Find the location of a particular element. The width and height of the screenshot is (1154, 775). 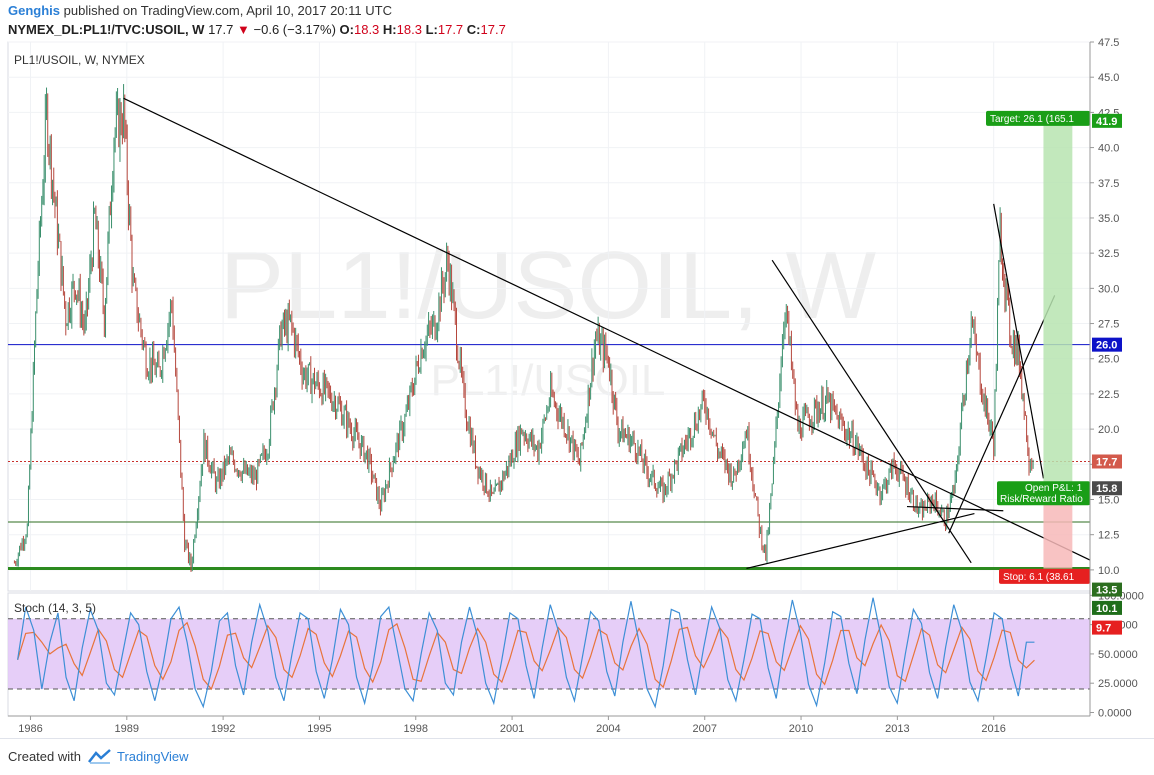

close-value: 17.7 is located at coordinates (493, 29).